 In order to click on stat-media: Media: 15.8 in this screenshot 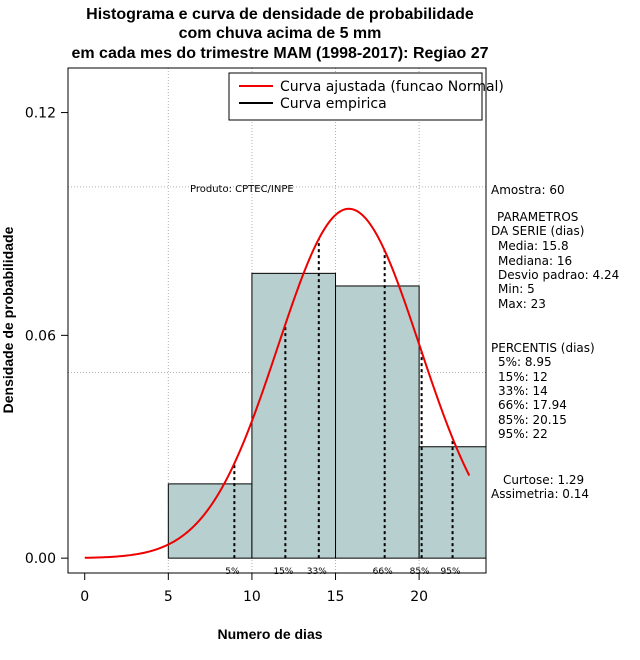, I will do `click(533, 246)`.